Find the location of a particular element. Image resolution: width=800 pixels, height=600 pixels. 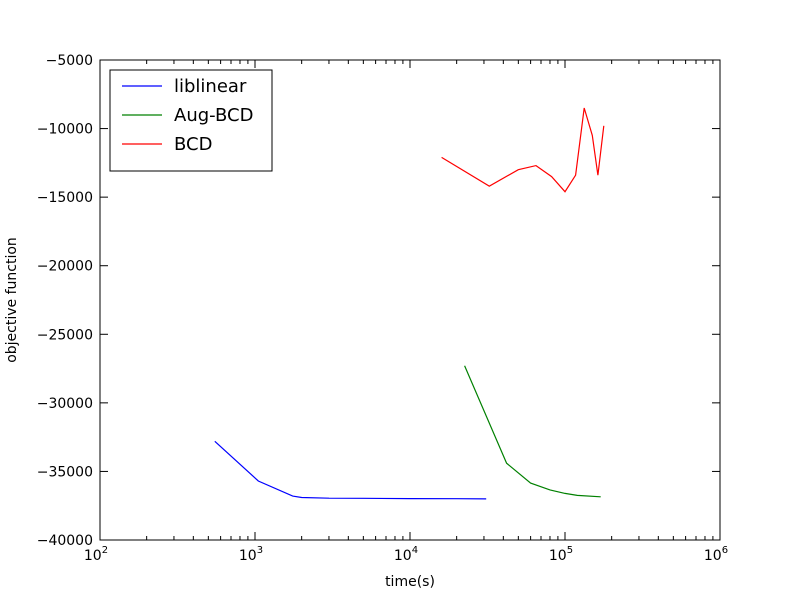

y-tick-label: −10000 is located at coordinates (65, 130).